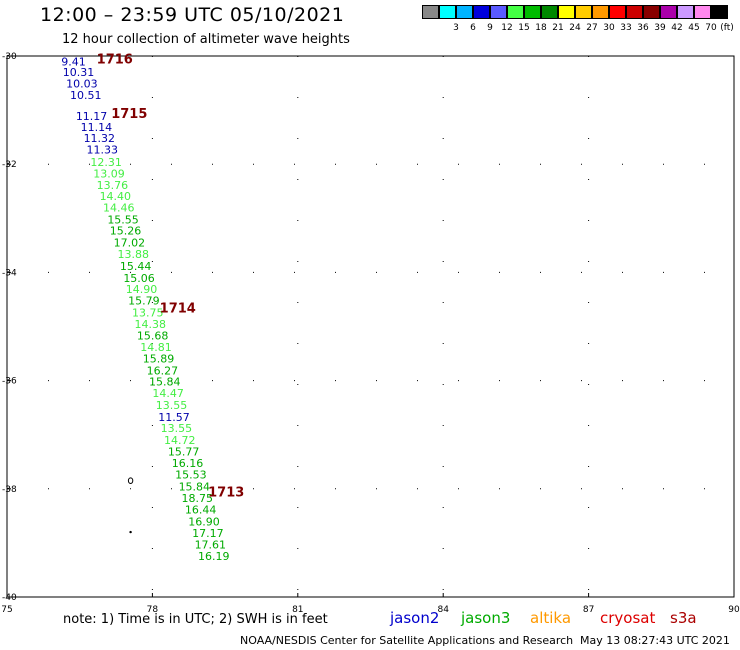 The height and width of the screenshot is (650, 740). What do you see at coordinates (153, 610) in the screenshot?
I see `lon-tick-label: 78` at bounding box center [153, 610].